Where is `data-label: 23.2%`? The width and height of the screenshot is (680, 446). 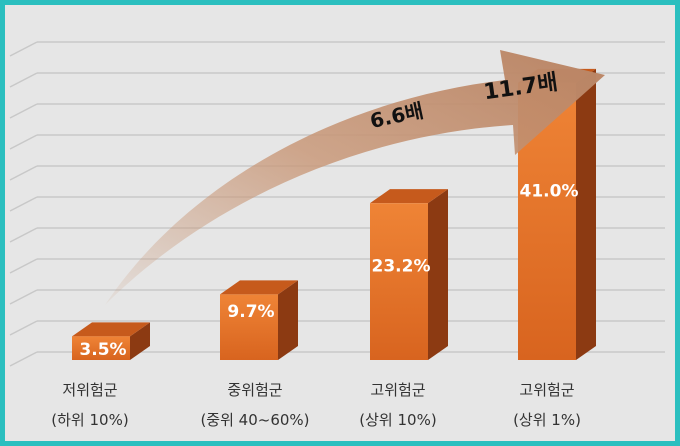
data-label: 23.2% is located at coordinates (401, 267).